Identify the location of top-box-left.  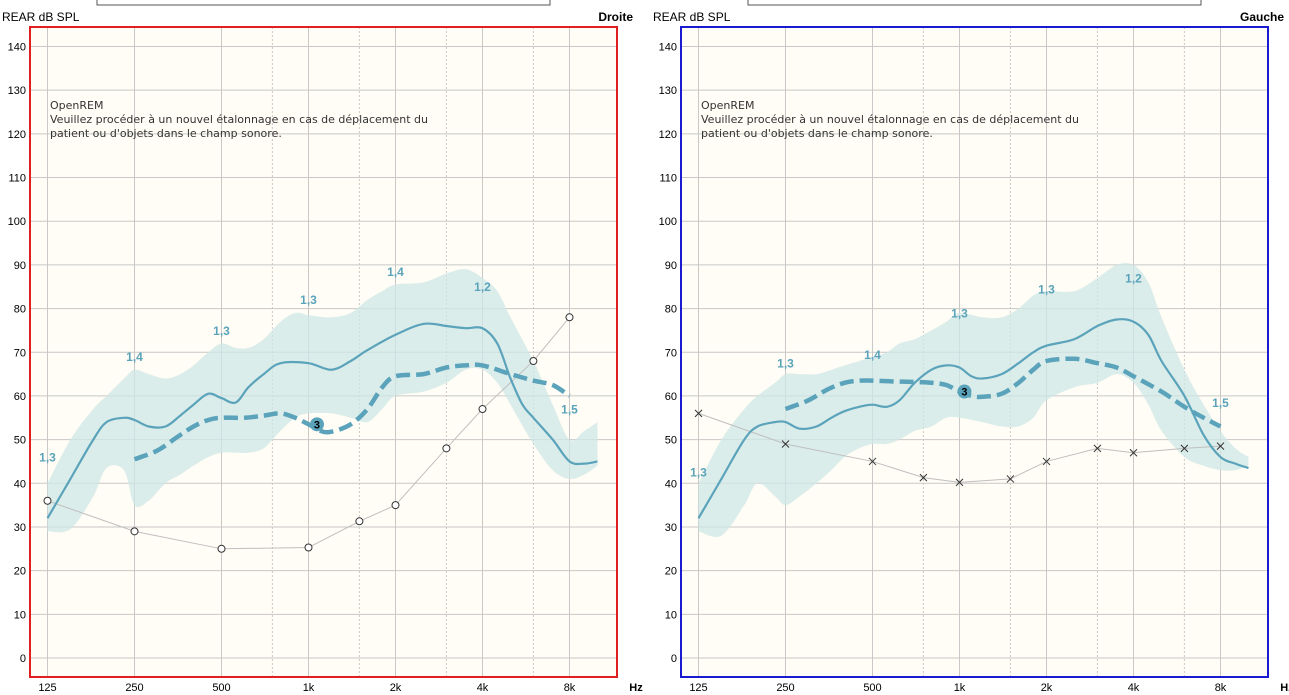
(974, 3).